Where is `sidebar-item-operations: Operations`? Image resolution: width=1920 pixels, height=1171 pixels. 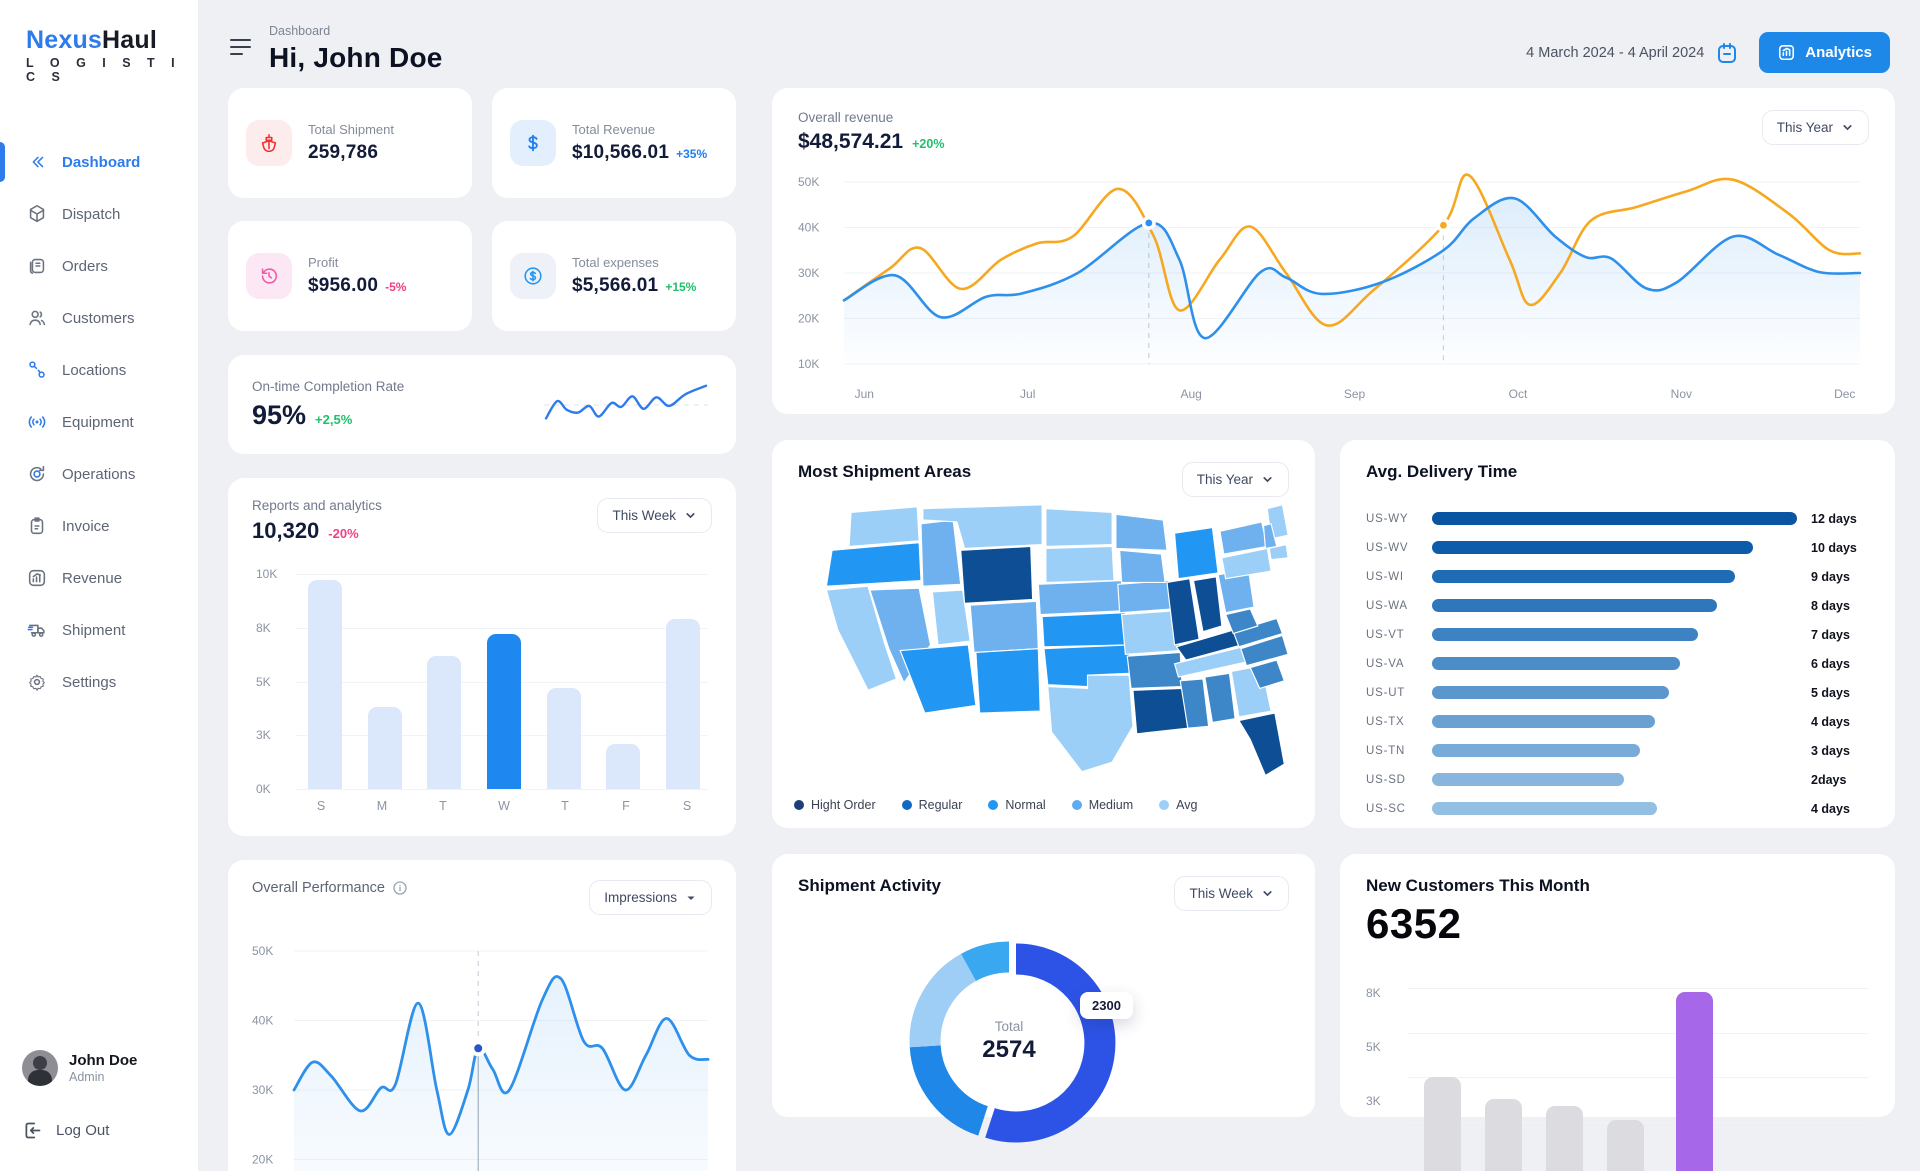 sidebar-item-operations: Operations is located at coordinates (99, 474).